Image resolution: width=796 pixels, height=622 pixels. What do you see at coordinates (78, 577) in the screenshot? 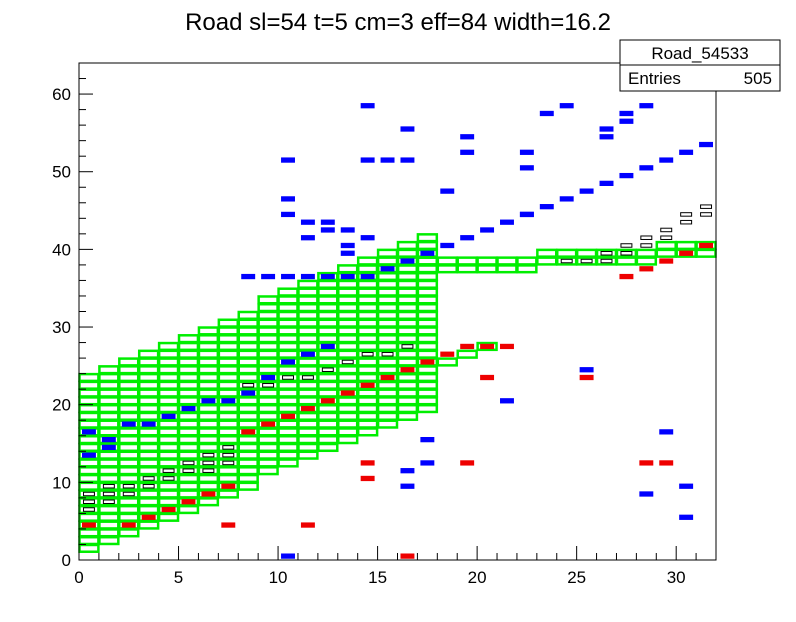
I see `x-tick-label: 0` at bounding box center [78, 577].